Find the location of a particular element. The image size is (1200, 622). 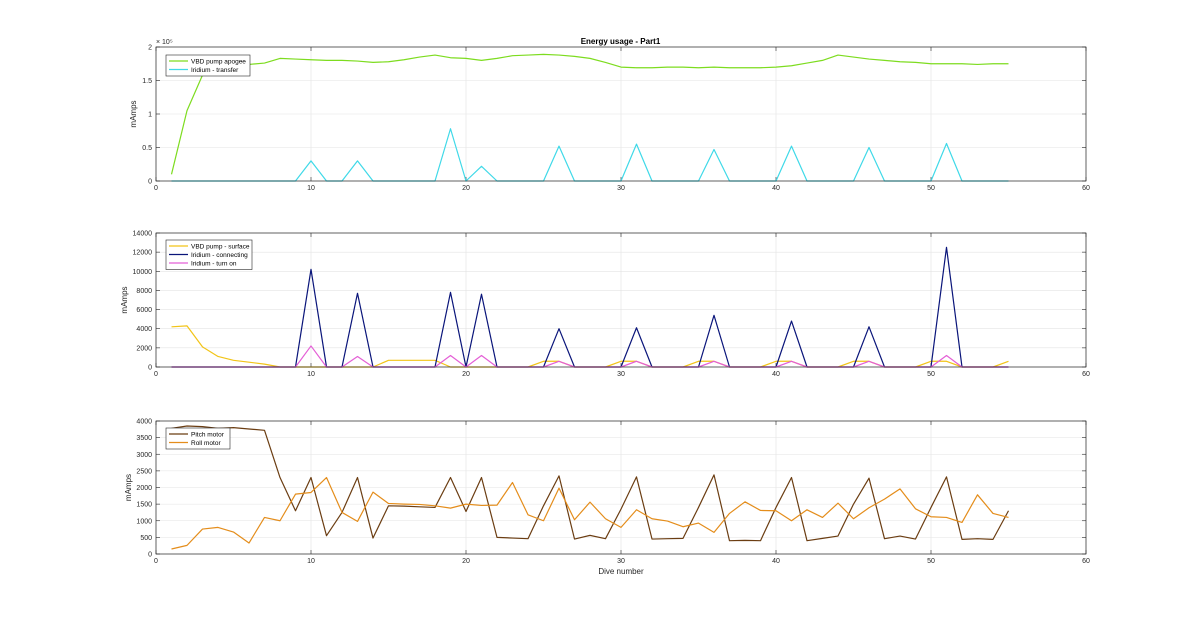

series-line-pitch-motor is located at coordinates (590, 483).